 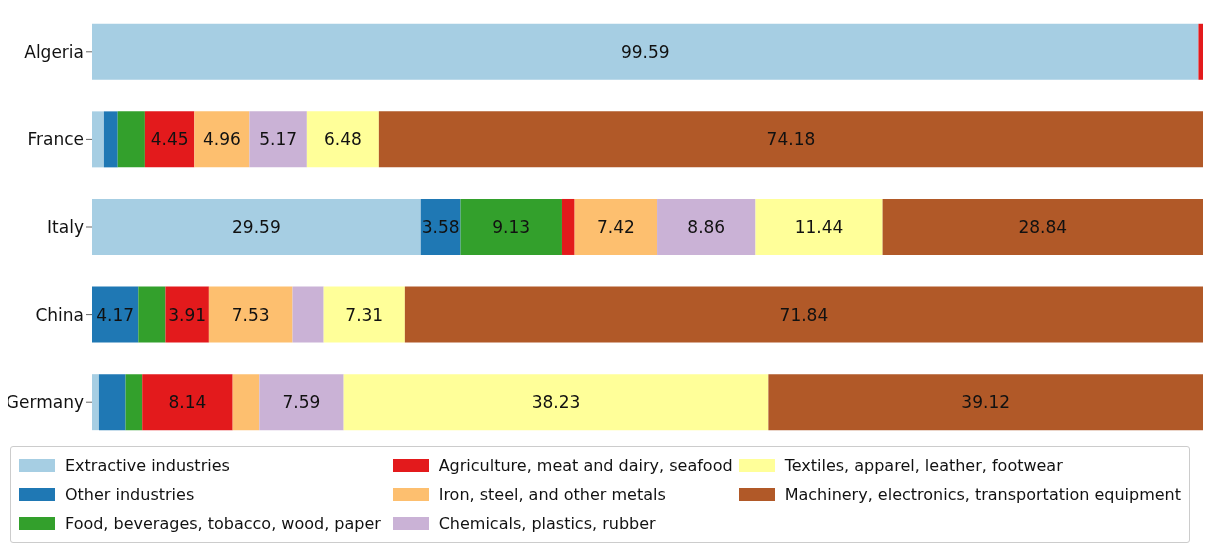 I want to click on data-label: 99.59, so click(x=645, y=51).